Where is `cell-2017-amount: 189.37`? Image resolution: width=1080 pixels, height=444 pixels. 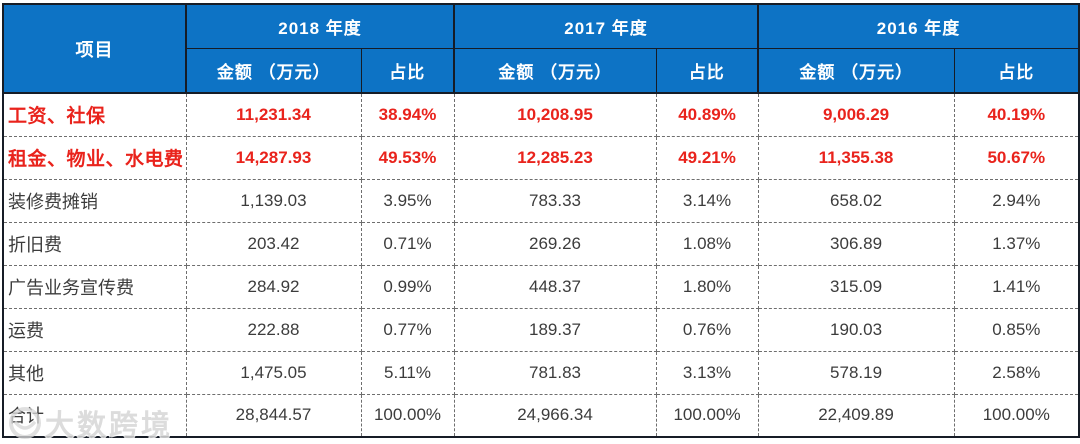 cell-2017-amount: 189.37 is located at coordinates (555, 330).